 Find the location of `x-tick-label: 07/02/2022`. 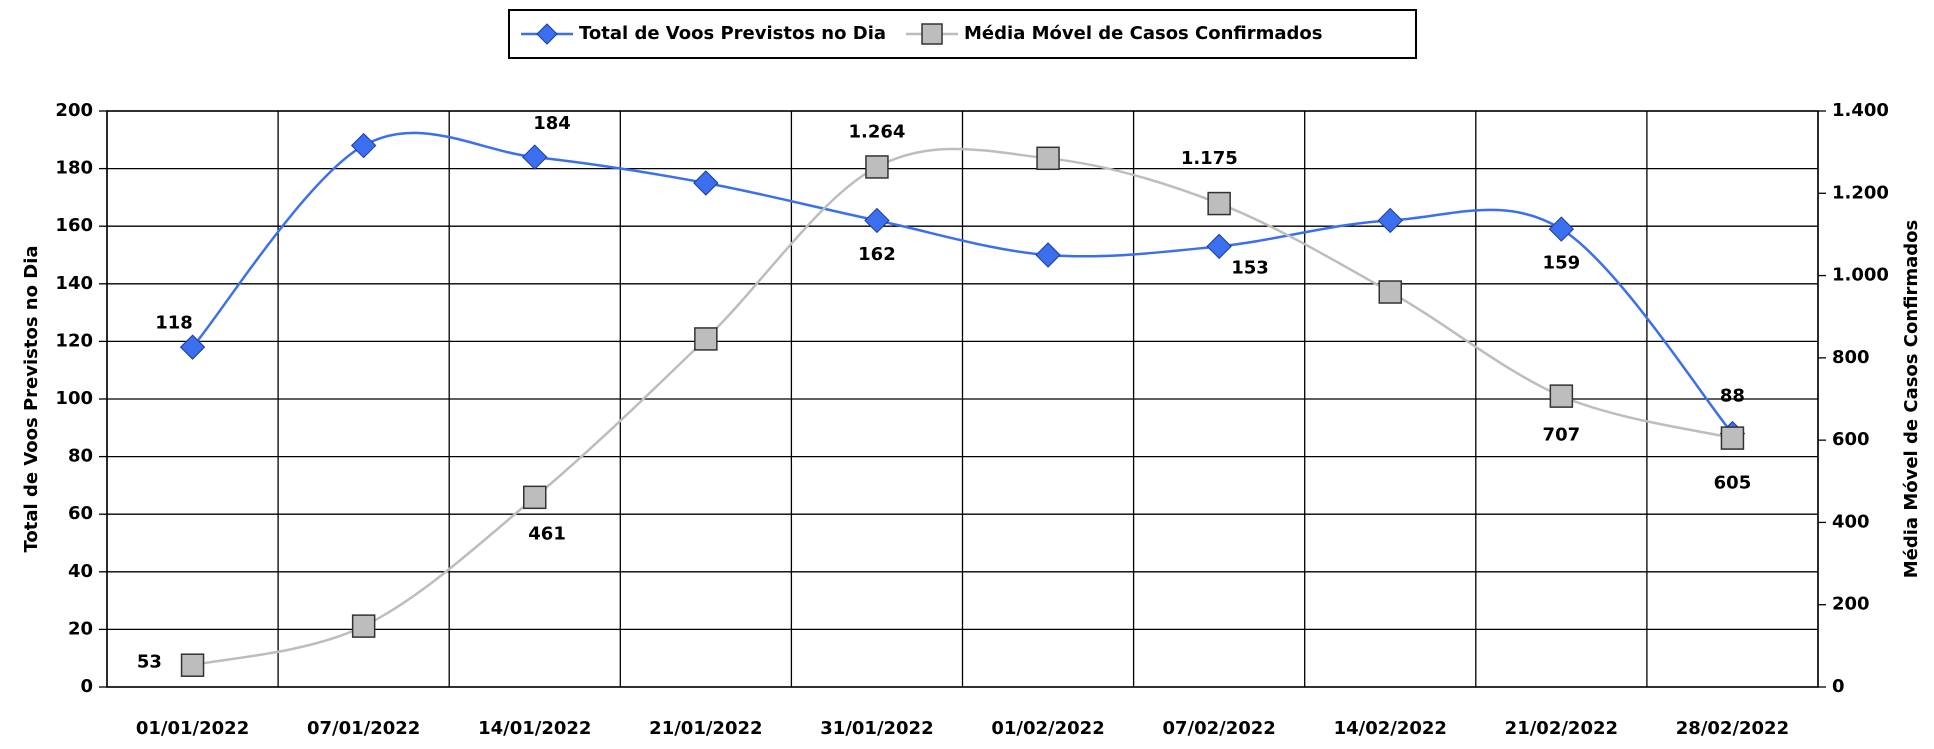

x-tick-label: 07/02/2022 is located at coordinates (1218, 728).